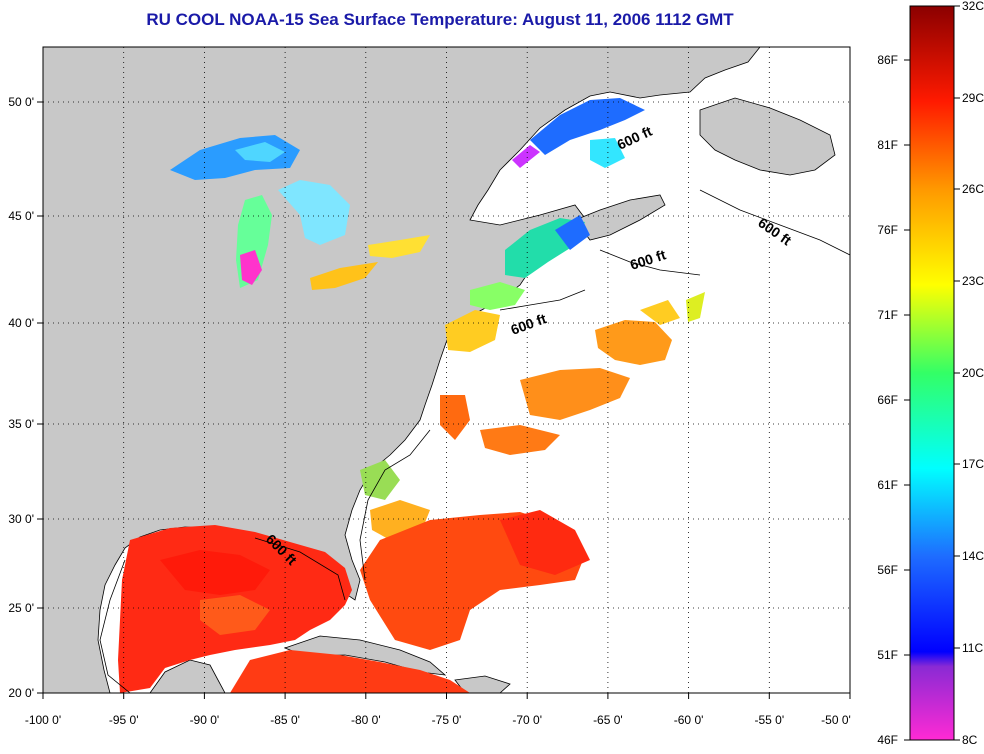 This screenshot has height=754, width=984. What do you see at coordinates (887, 570) in the screenshot?
I see `colorbar-f-label: 56F` at bounding box center [887, 570].